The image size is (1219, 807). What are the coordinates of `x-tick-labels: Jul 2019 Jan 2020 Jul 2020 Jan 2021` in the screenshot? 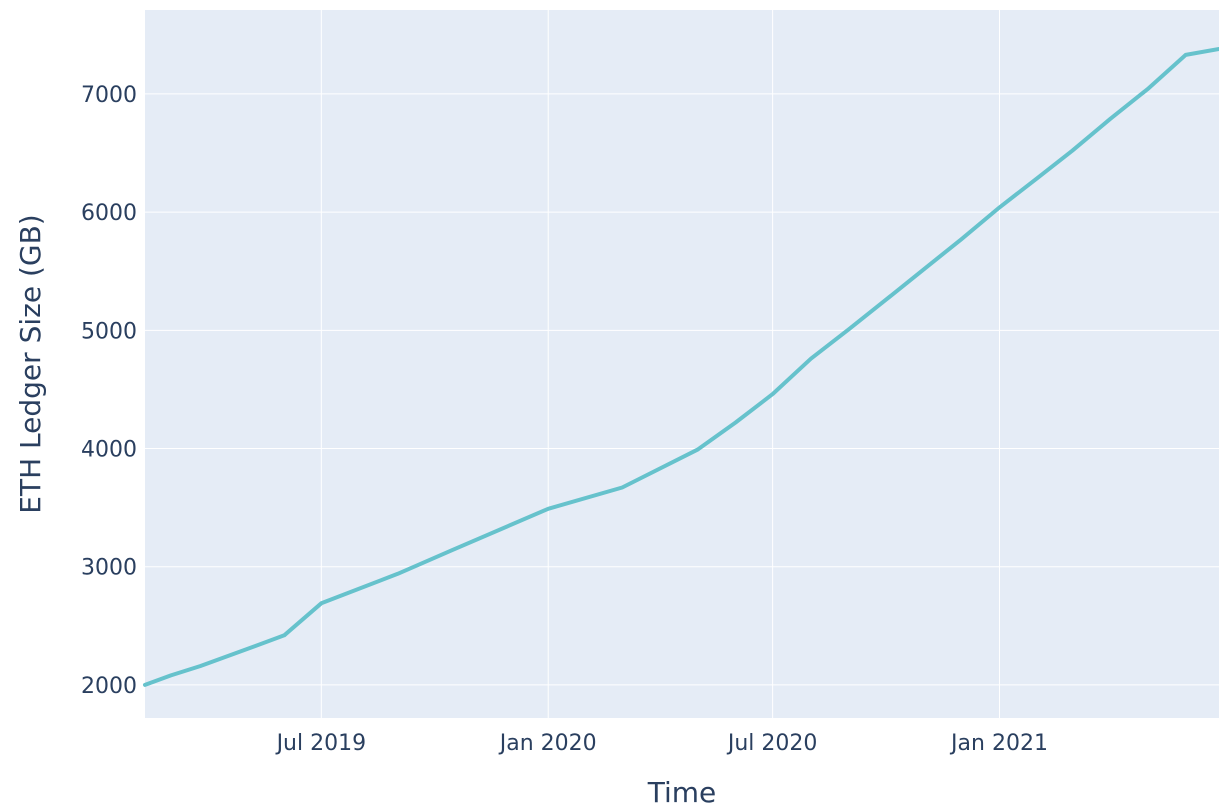 It's located at (661, 743).